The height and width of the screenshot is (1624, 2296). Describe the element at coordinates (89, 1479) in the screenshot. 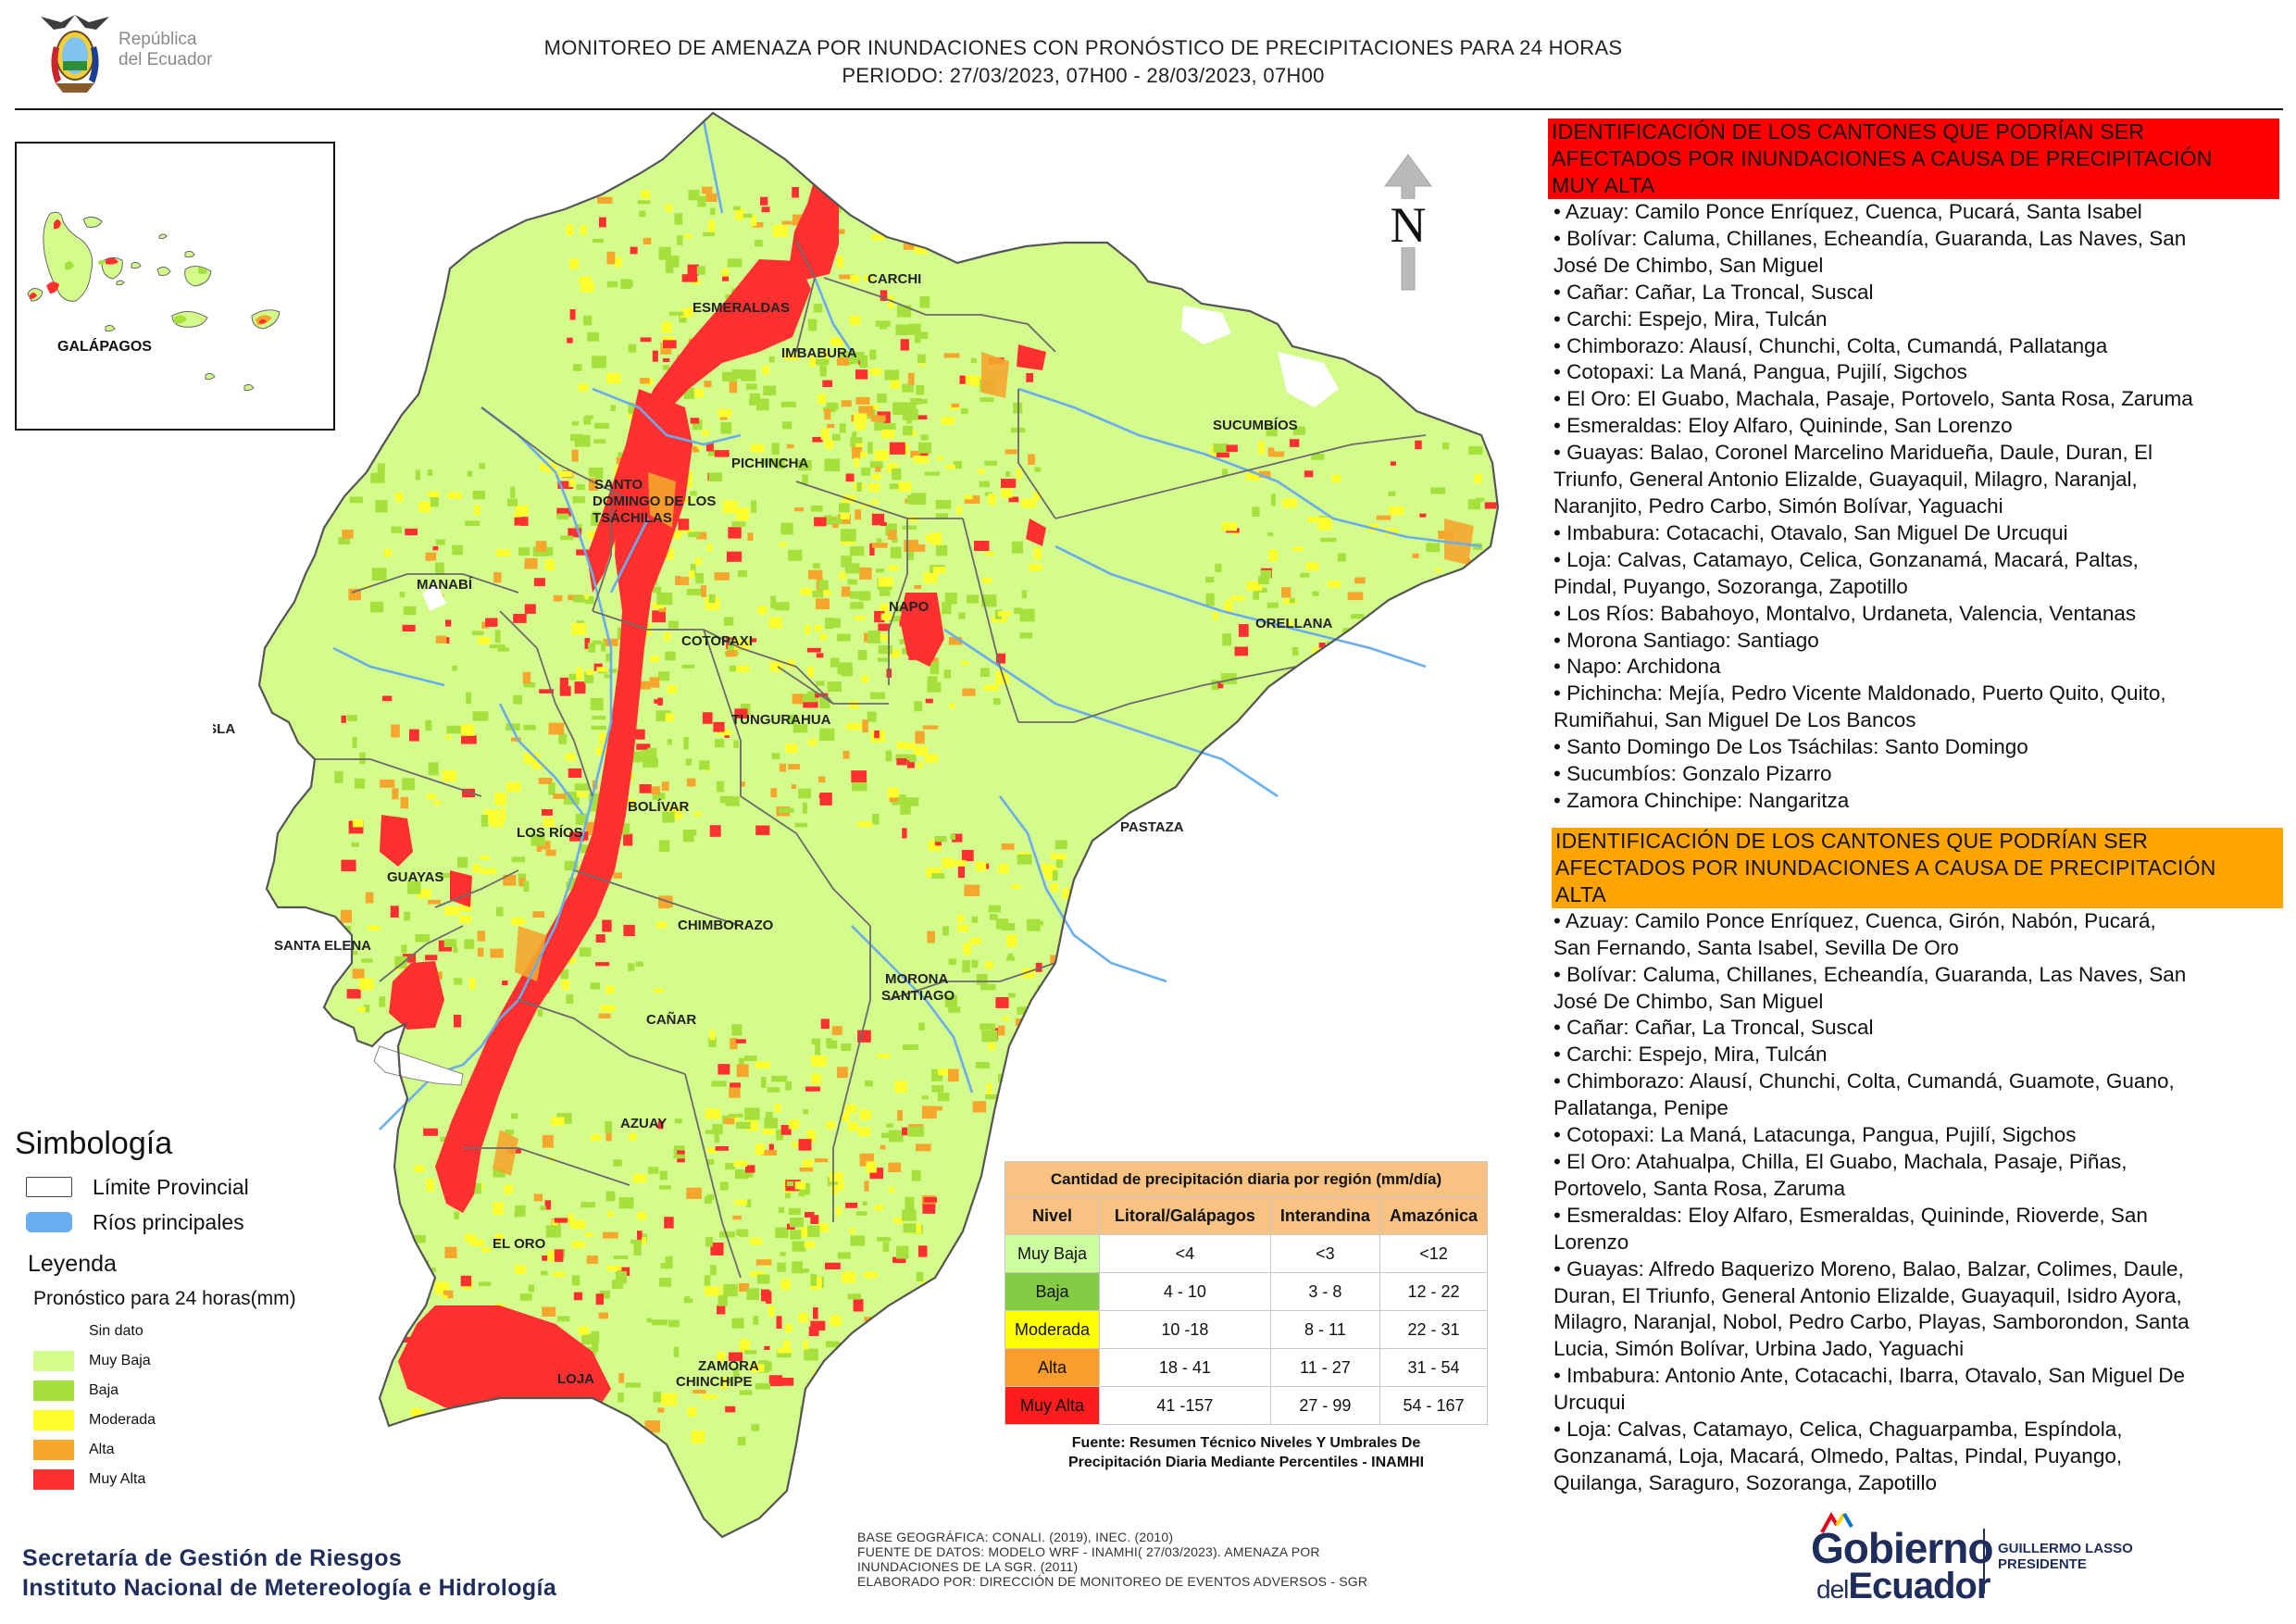

I see `legend-class-muy-alta: Muy Alta` at that location.